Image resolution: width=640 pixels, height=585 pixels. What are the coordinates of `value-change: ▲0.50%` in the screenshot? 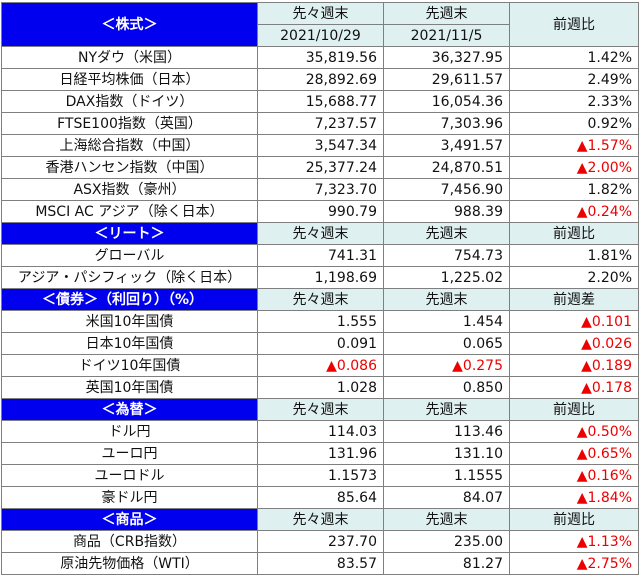 It's located at (574, 431).